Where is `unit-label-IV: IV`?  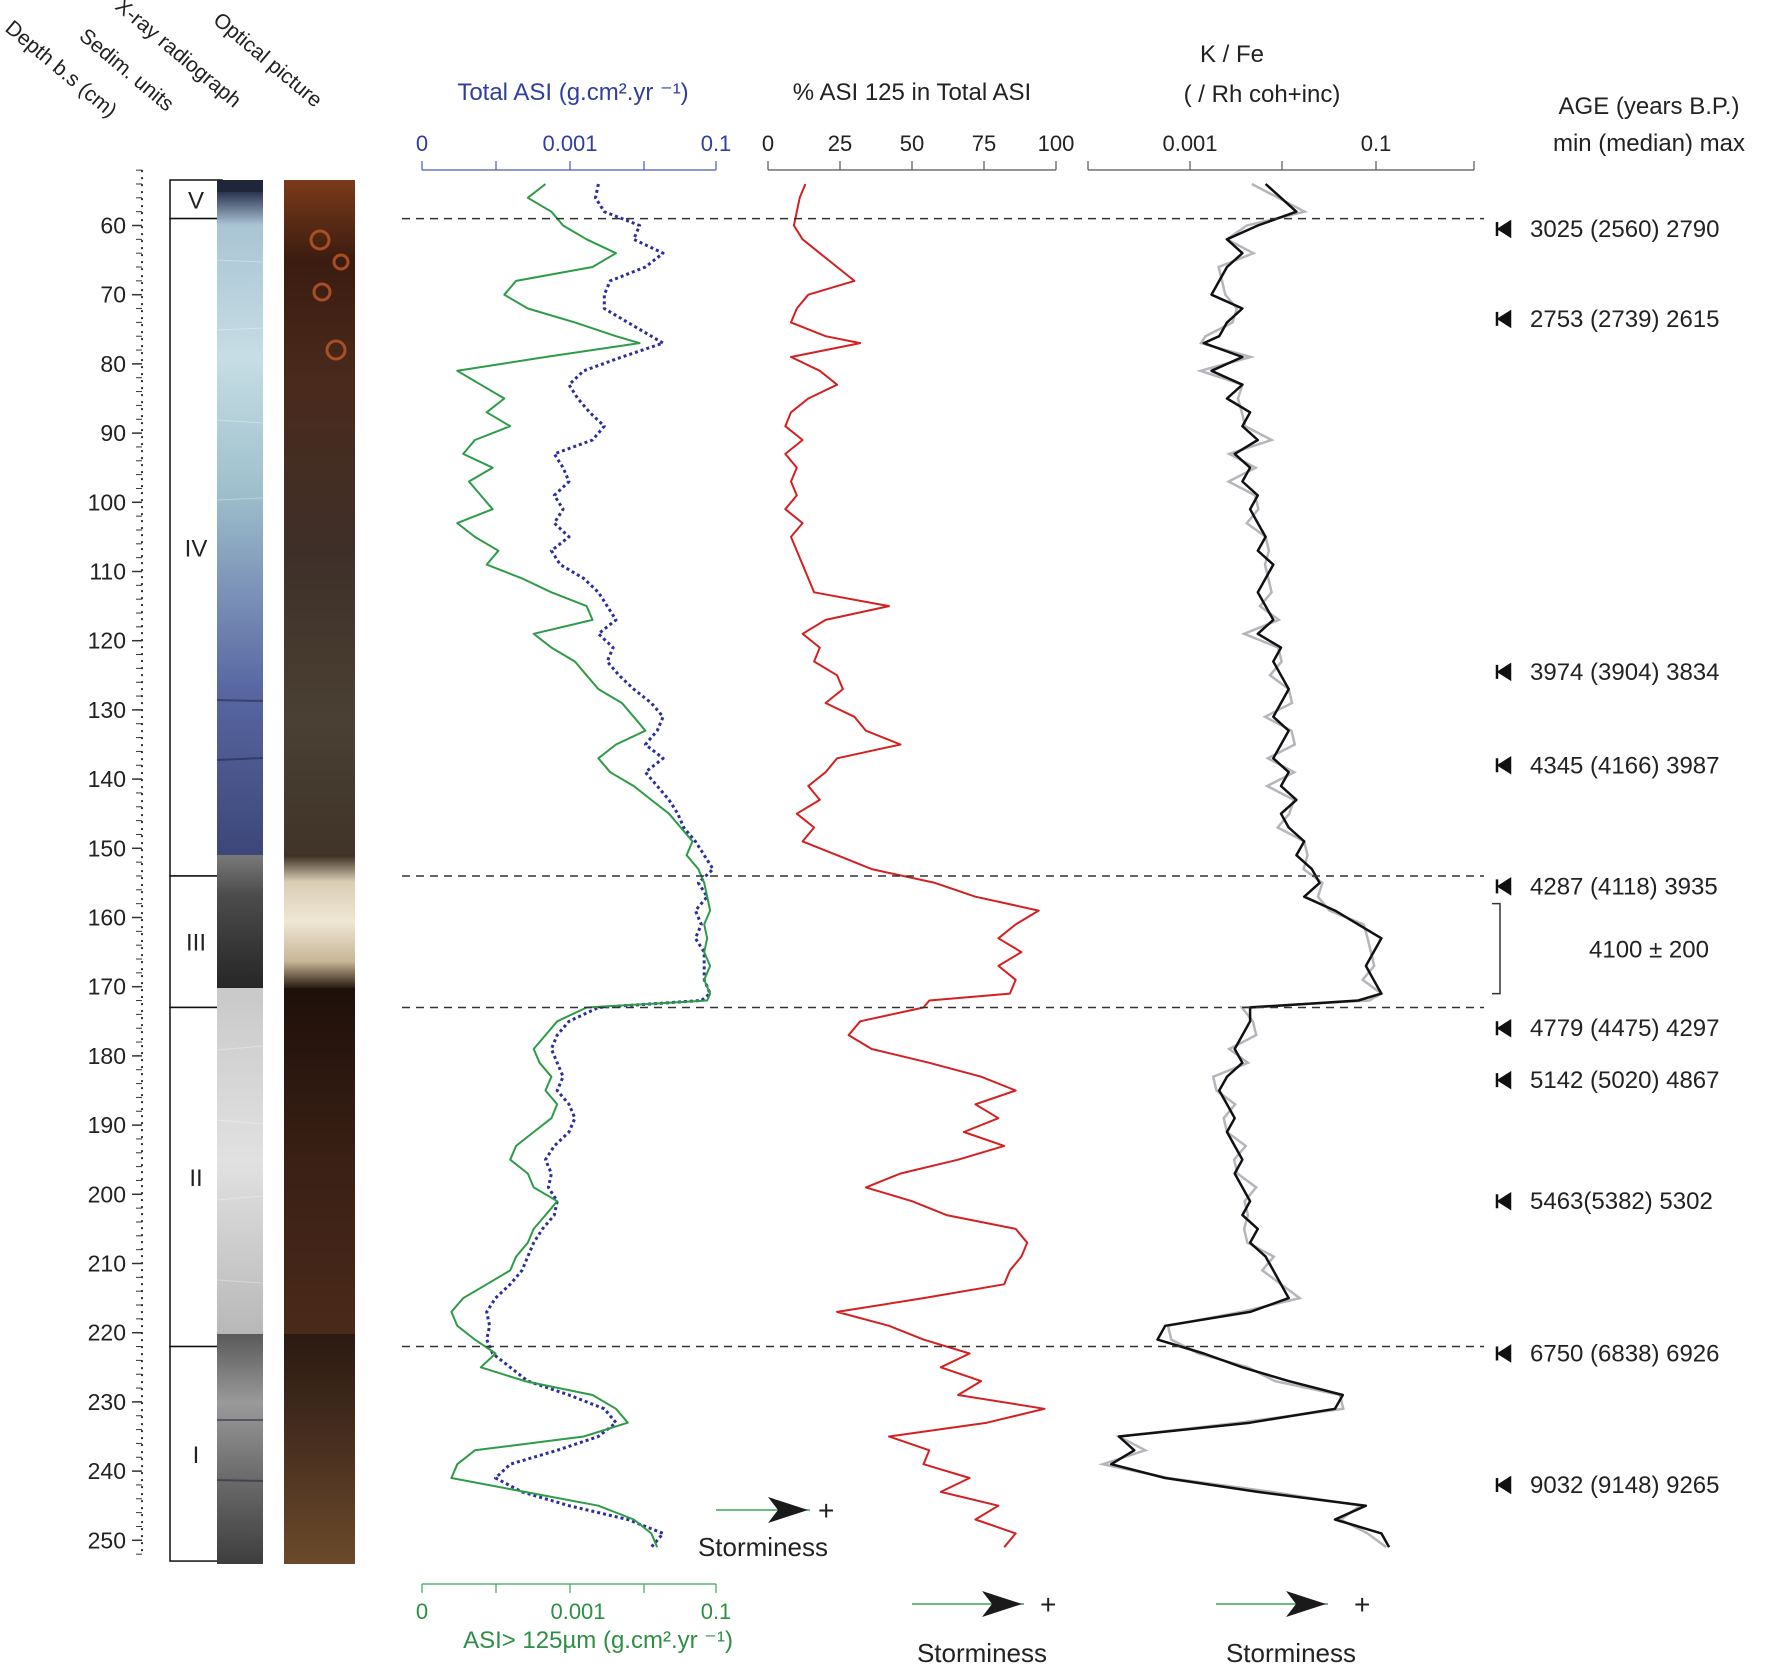 unit-label-IV: IV is located at coordinates (196, 548).